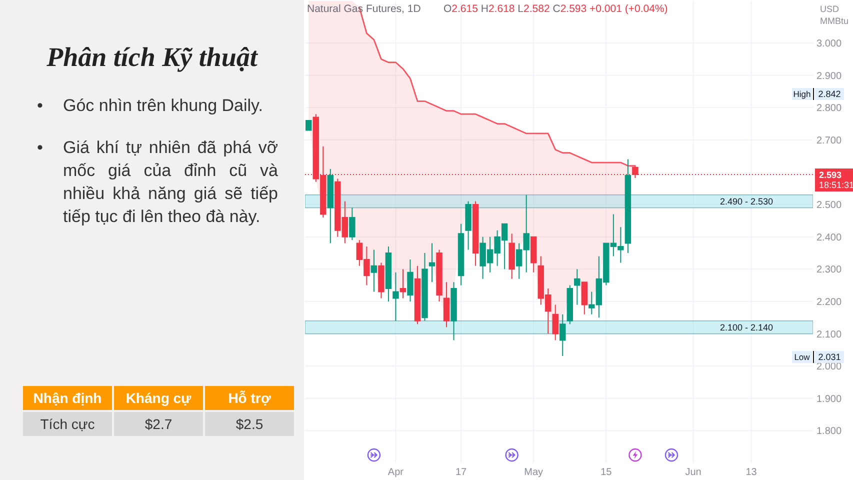 This screenshot has width=853, height=480. What do you see at coordinates (752, 472) in the screenshot?
I see `x-tick-label: 13` at bounding box center [752, 472].